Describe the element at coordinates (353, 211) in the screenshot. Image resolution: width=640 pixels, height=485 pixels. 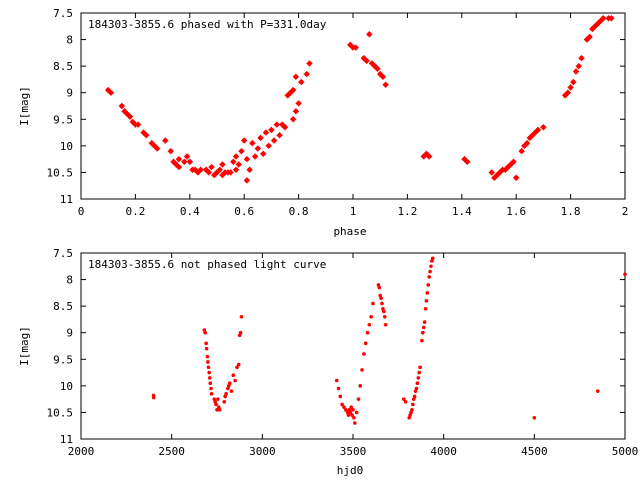
I see `x-tick-label: 1` at that location.